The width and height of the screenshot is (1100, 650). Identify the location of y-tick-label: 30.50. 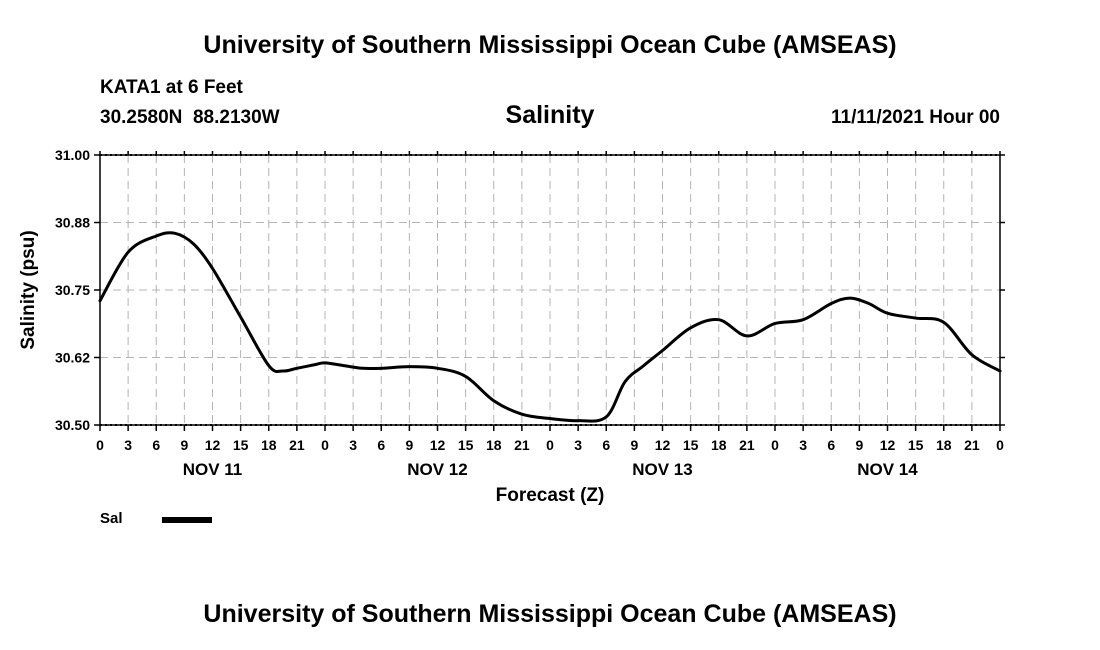
(72, 425).